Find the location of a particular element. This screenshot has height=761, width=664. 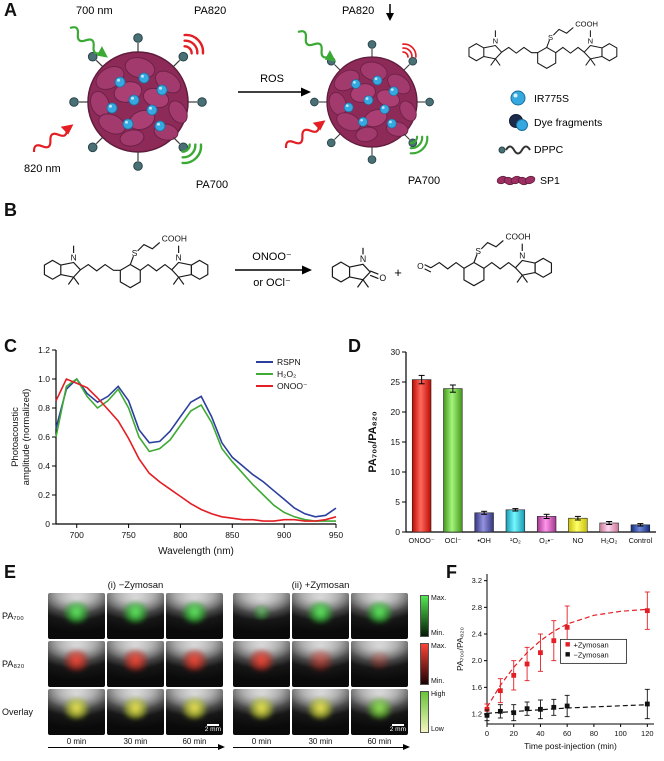

image-row: PA₇₀₀ Max. Min. is located at coordinates (227, 616).